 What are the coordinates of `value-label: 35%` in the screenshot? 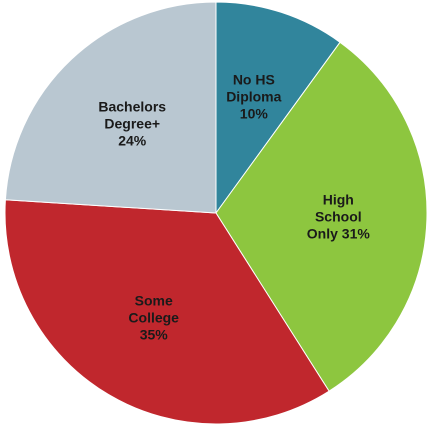 It's located at (153, 334).